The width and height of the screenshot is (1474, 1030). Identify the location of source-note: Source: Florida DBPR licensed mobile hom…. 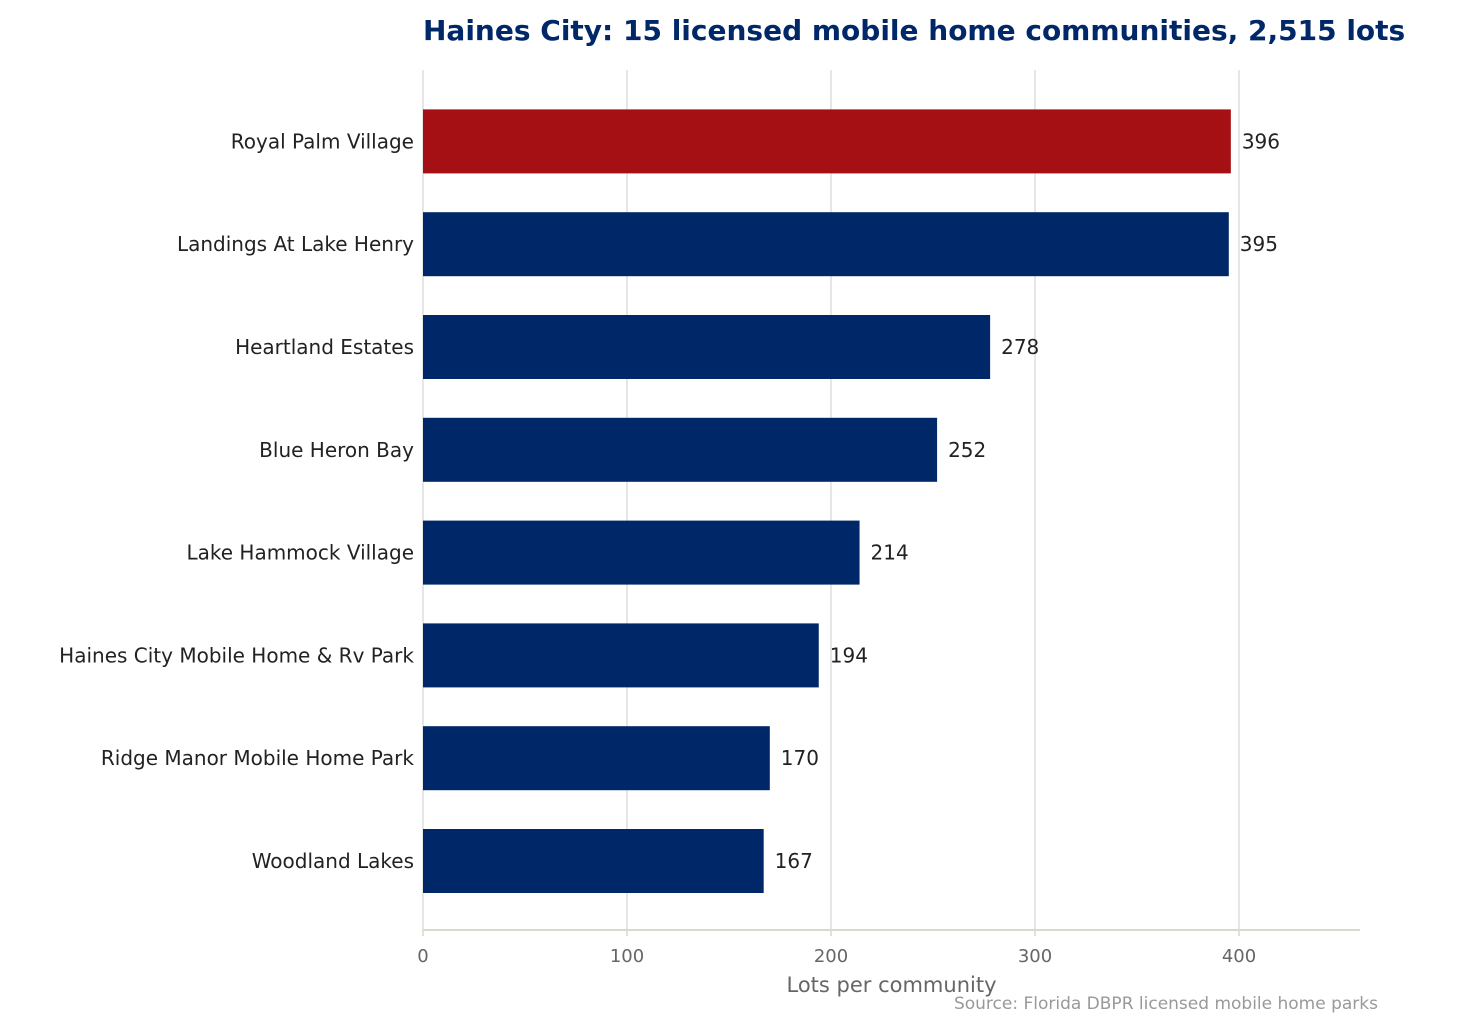
(1166, 1004).